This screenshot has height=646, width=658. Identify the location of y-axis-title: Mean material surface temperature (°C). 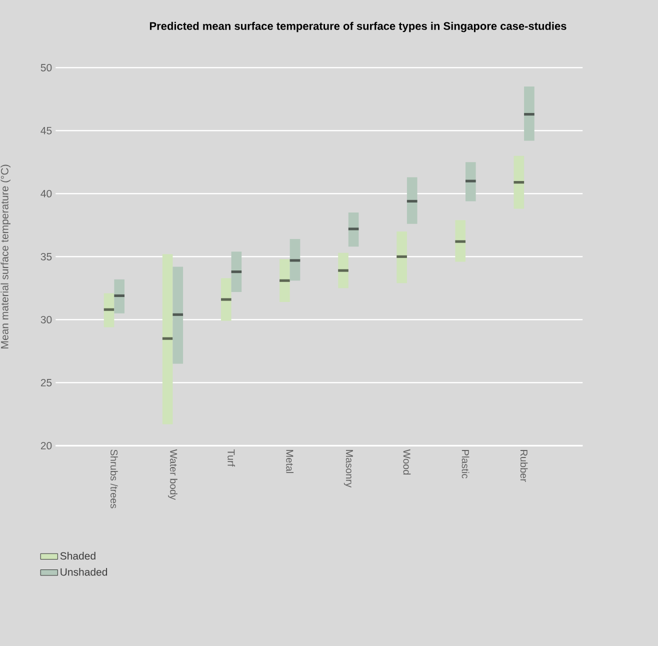
(5, 256).